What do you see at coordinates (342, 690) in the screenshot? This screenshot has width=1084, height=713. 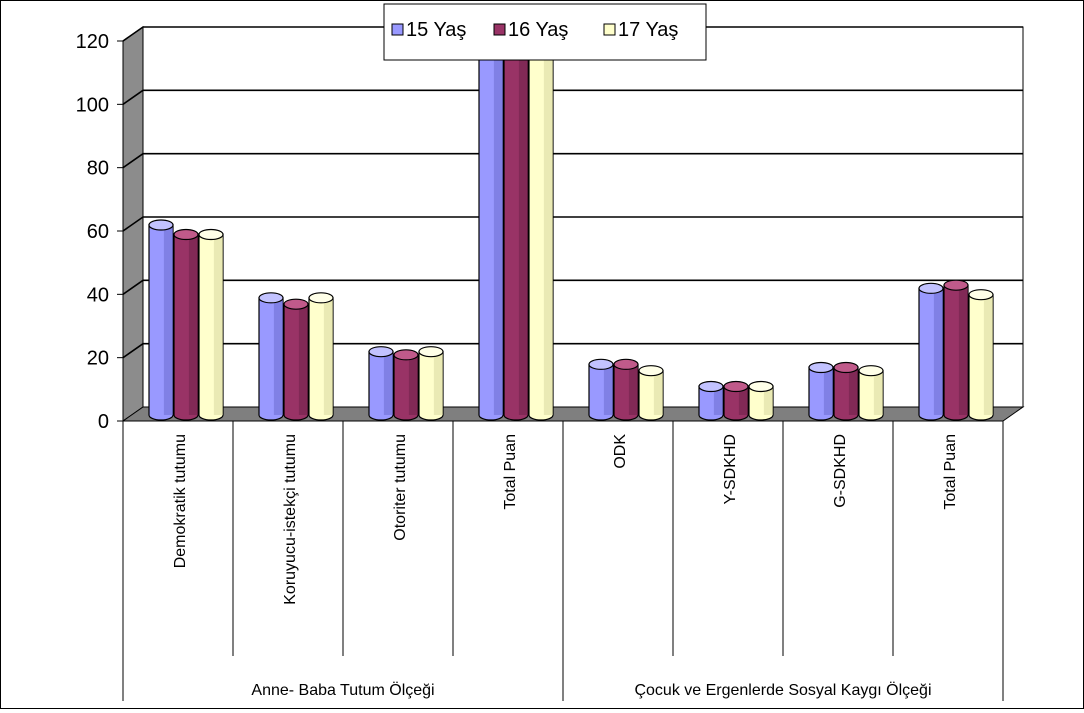 I see `group-label: Anne- Baba Tutum Ölçeği` at bounding box center [342, 690].